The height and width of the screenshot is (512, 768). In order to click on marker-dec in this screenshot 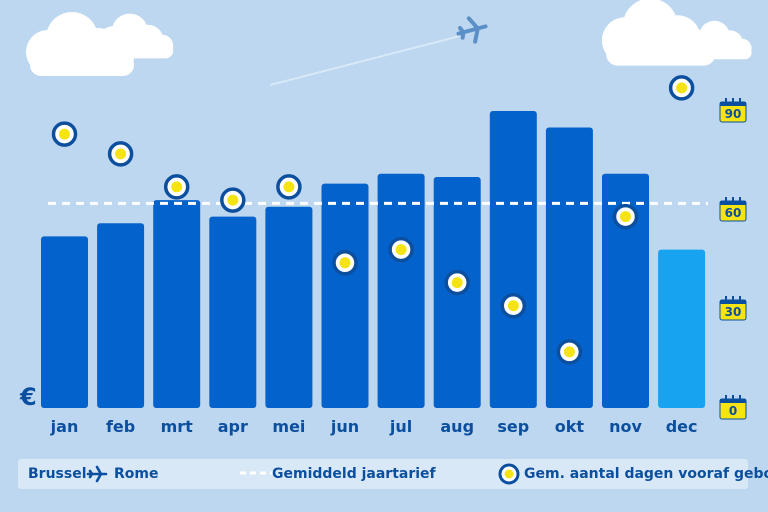, I will do `click(681, 88)`.